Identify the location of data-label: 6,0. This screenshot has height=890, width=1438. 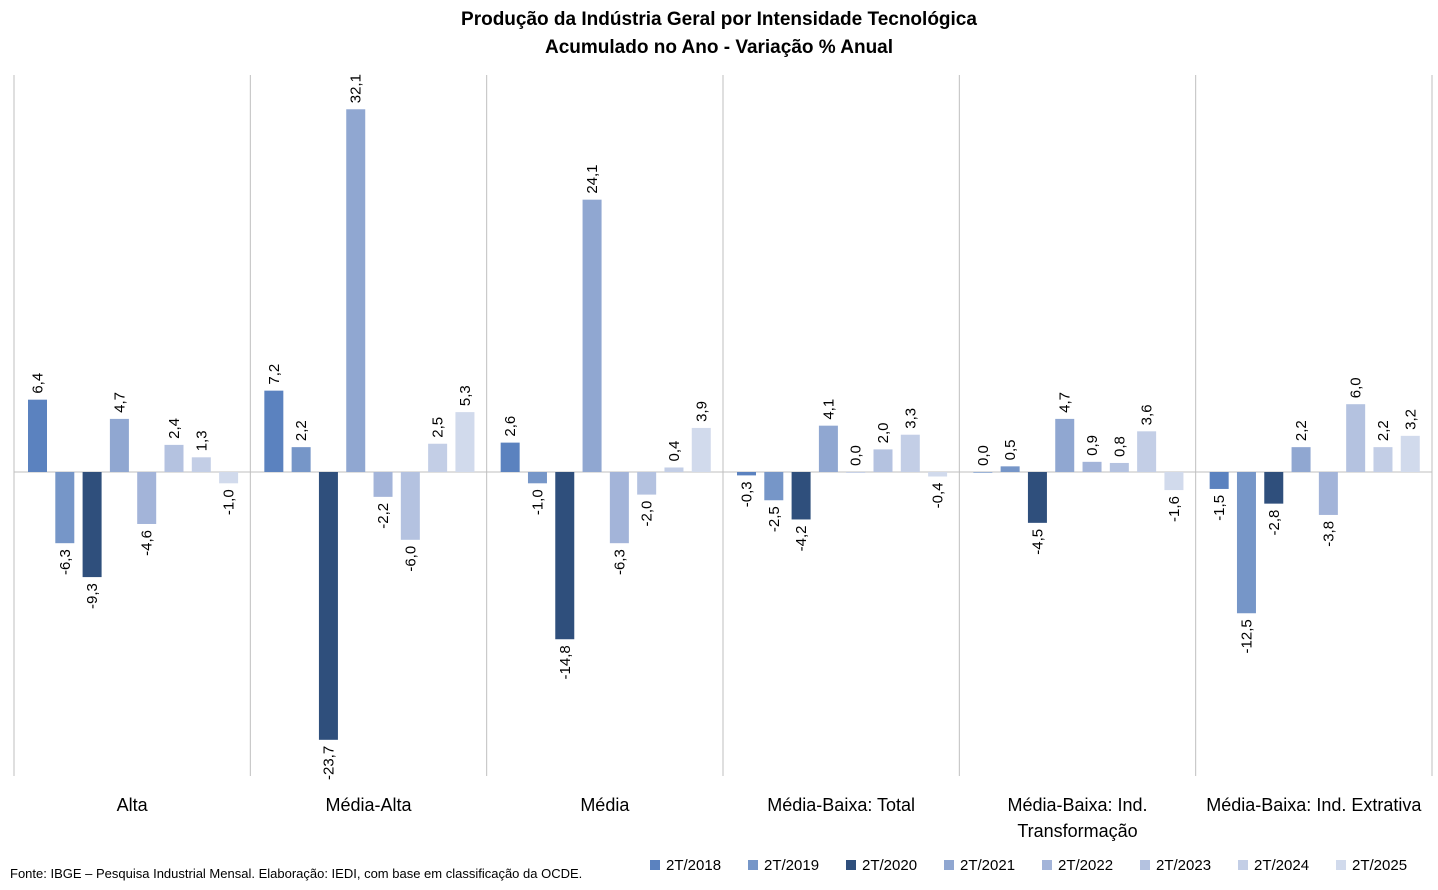
(1356, 387).